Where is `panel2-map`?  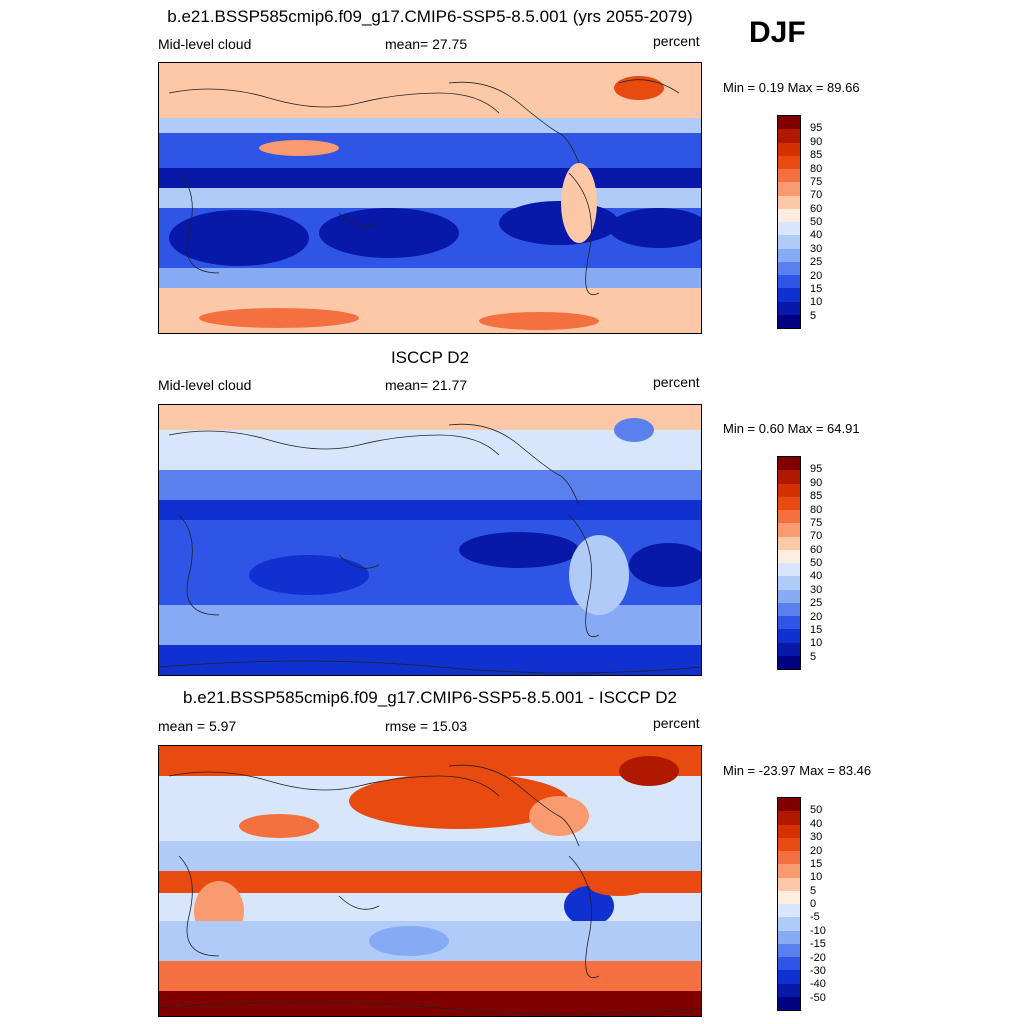 panel2-map is located at coordinates (430, 540).